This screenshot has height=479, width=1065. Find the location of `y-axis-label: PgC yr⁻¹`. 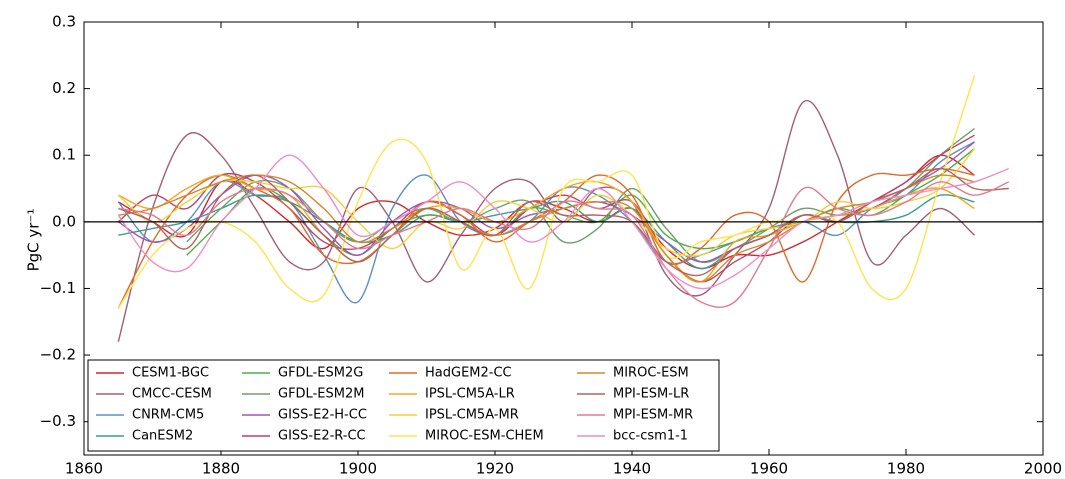

y-axis-label: PgC yr⁻¹ is located at coordinates (34, 240).